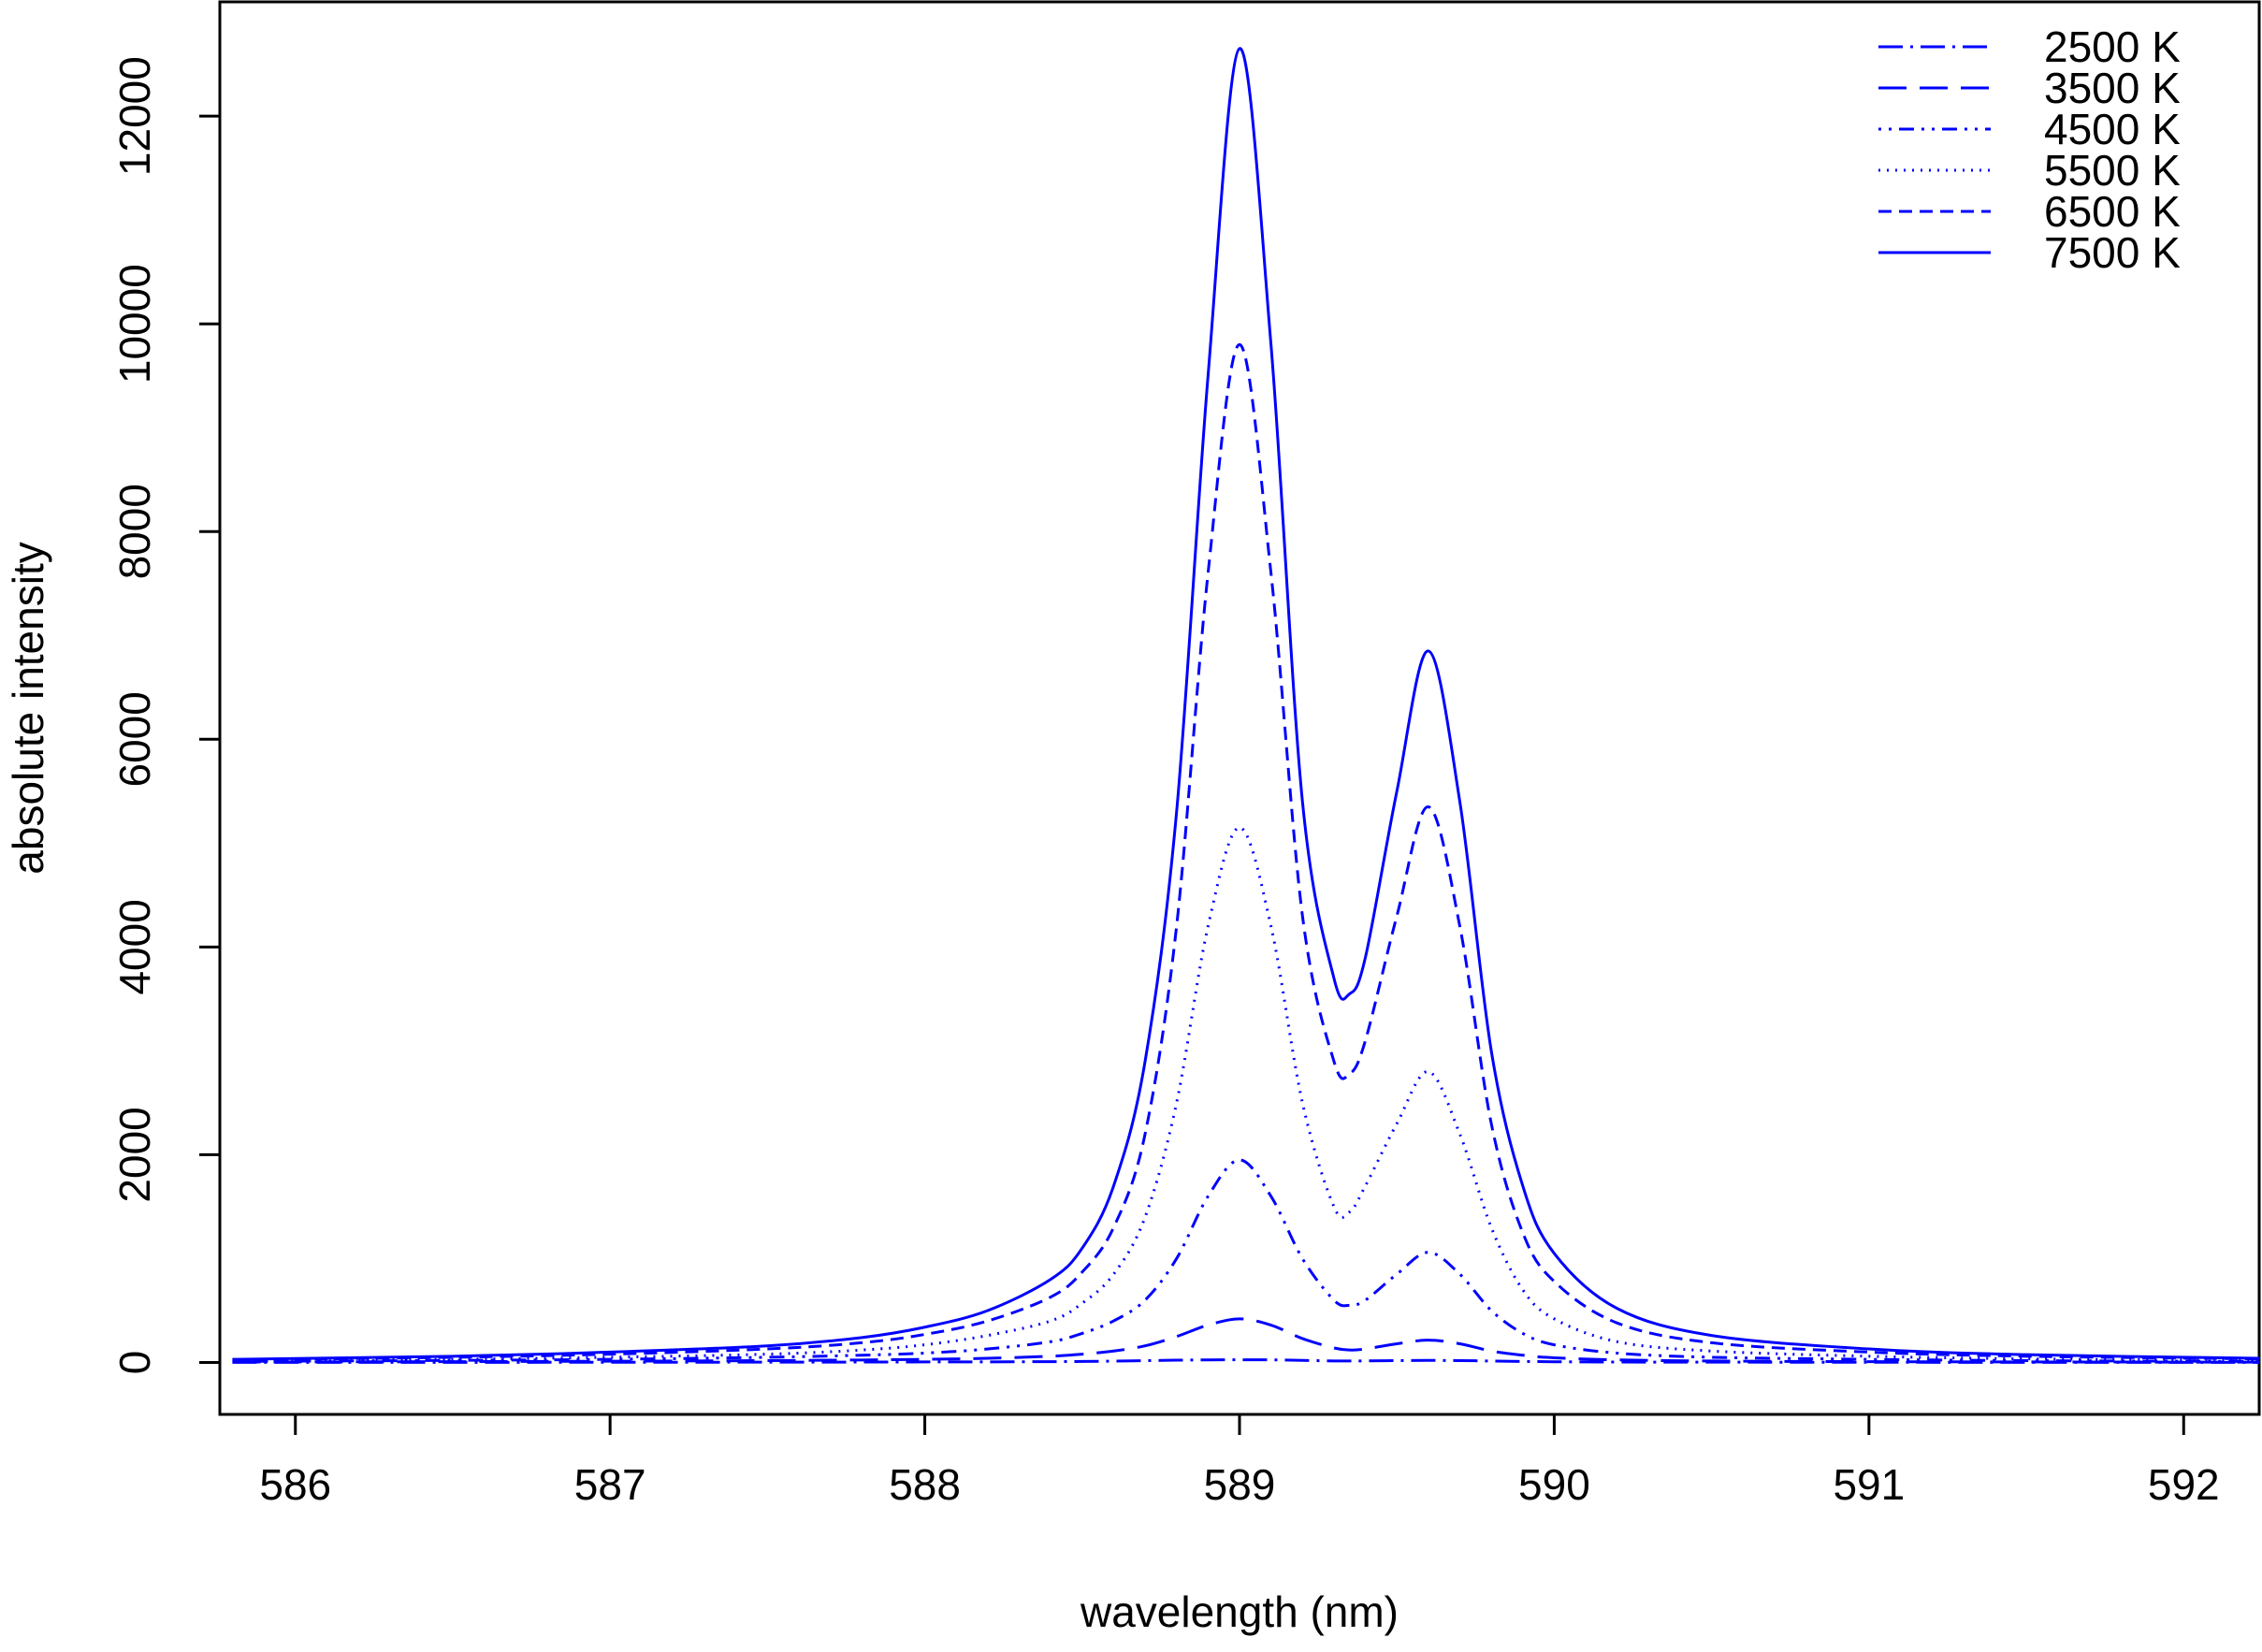  I want to click on legend-label: 2500 K, so click(2112, 46).